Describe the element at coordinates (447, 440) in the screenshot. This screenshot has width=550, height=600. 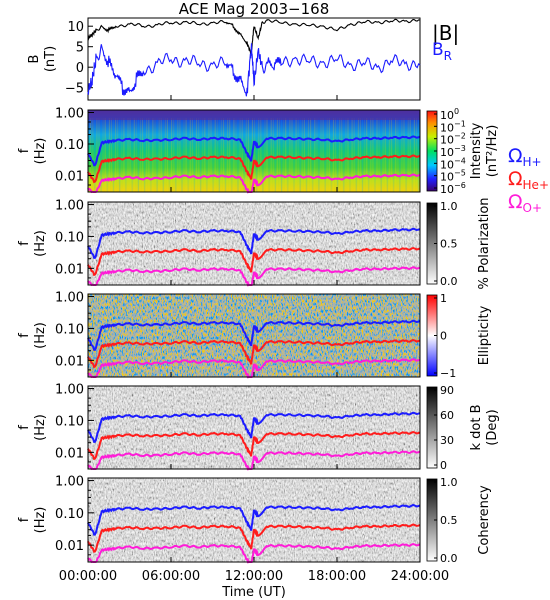
I see `colorbar-tick-label: 30` at that location.